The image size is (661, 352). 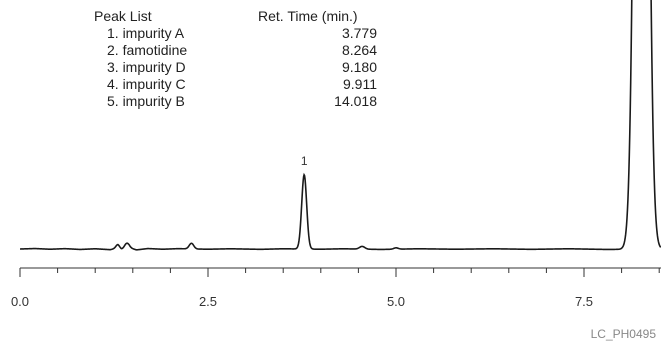 I want to click on figure-code: LC_PH0495, so click(x=623, y=334).